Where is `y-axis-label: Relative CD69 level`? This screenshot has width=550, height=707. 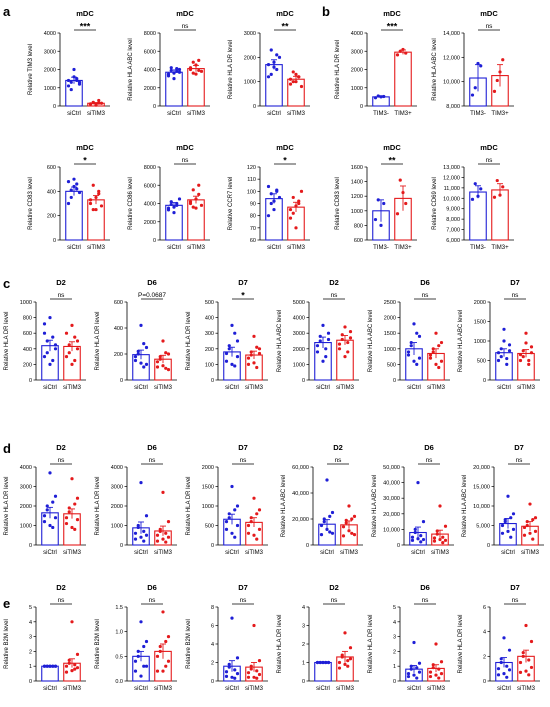
y-axis-label: Relative CD69 level is located at coordinates (435, 203).